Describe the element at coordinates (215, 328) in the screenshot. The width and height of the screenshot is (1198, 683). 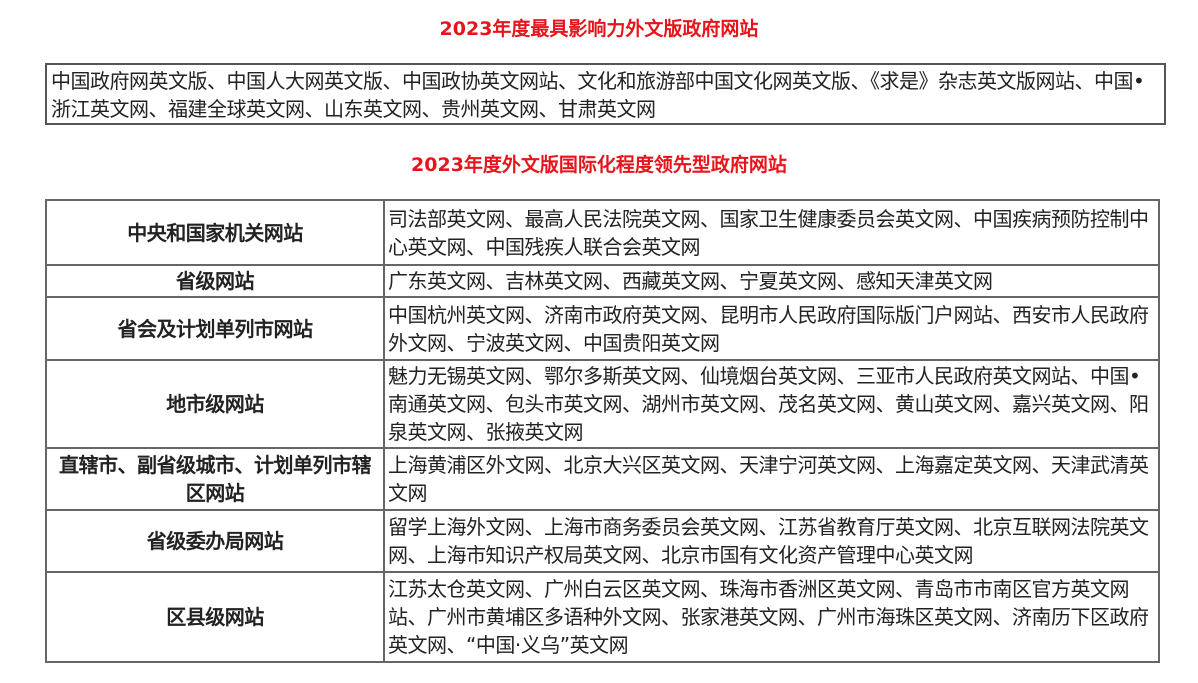
I see `category-cell: 省会及计划单列市网站` at that location.